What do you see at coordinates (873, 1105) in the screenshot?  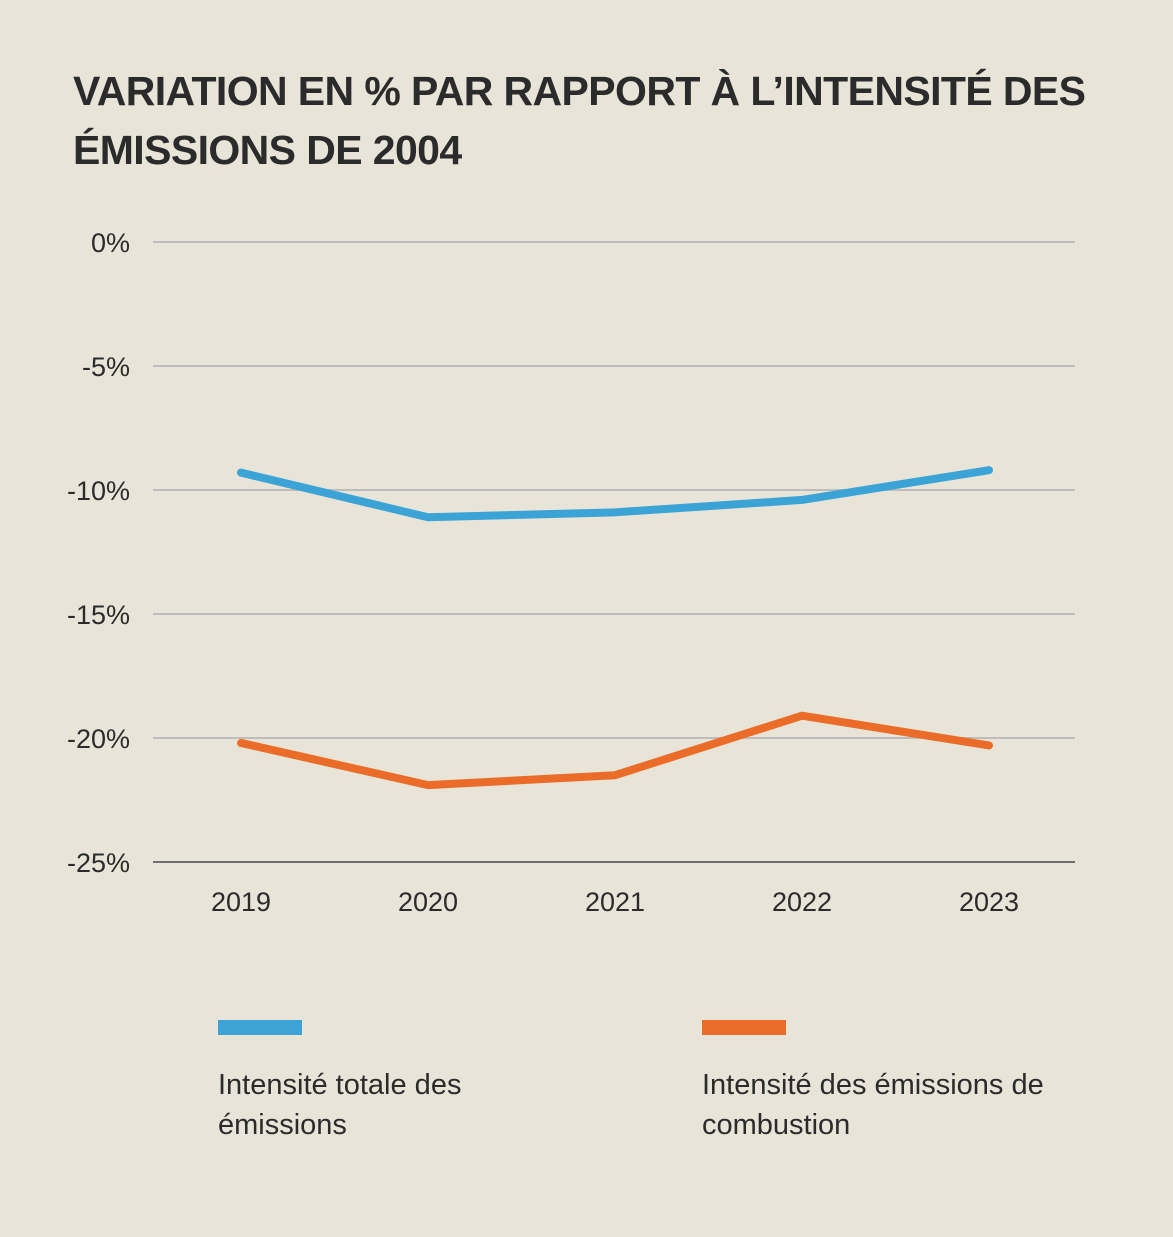 I see `legend-label-combustion: Intensité des émissions de combustion` at bounding box center [873, 1105].